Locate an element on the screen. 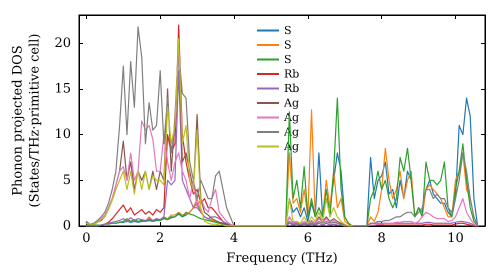  x-tick-label: 8 is located at coordinates (382, 238).